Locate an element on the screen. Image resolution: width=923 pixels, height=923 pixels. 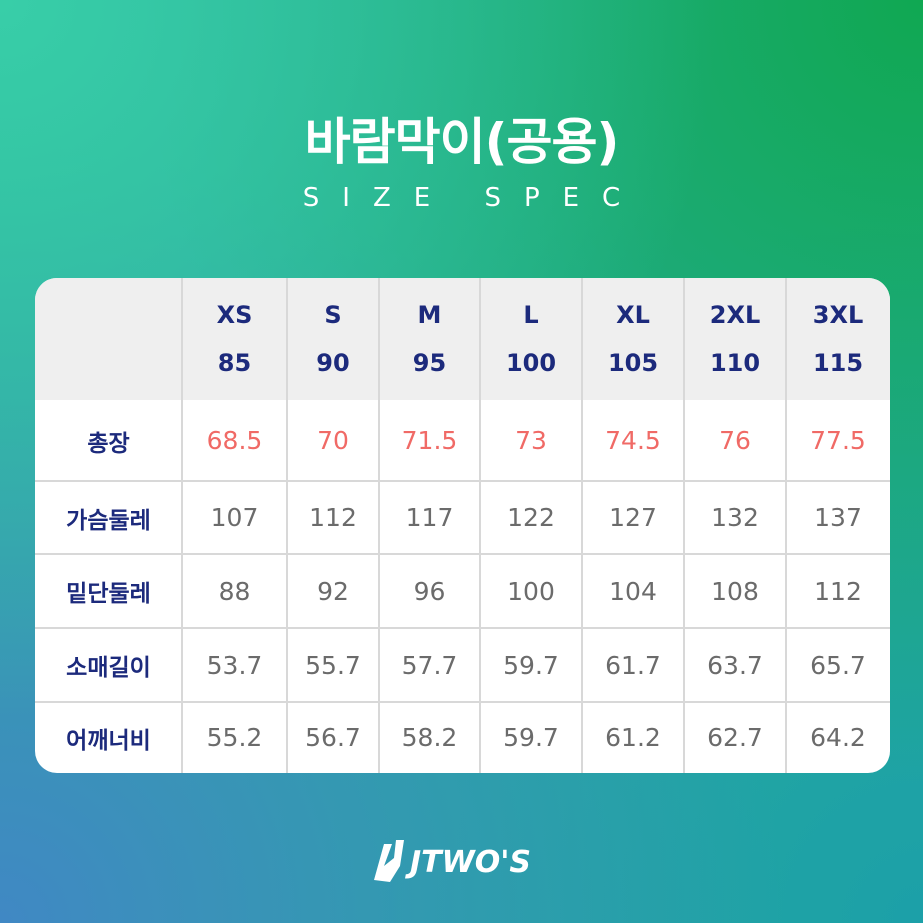
size-number: 85 is located at coordinates (234, 363).